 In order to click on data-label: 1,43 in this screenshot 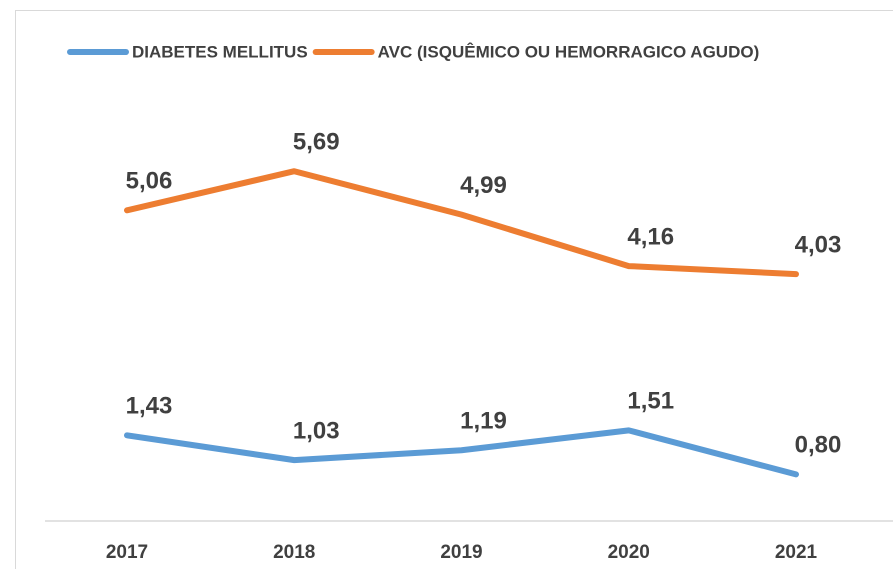, I will do `click(149, 406)`.